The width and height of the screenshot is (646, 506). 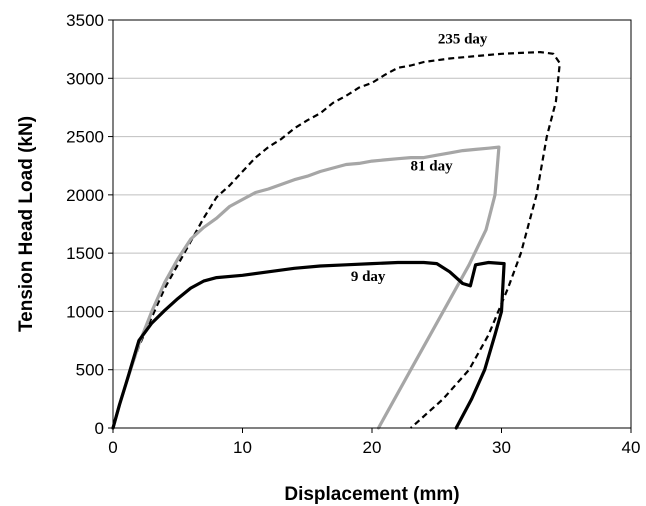 I want to click on x-tick-label-40: 40, so click(x=631, y=447).